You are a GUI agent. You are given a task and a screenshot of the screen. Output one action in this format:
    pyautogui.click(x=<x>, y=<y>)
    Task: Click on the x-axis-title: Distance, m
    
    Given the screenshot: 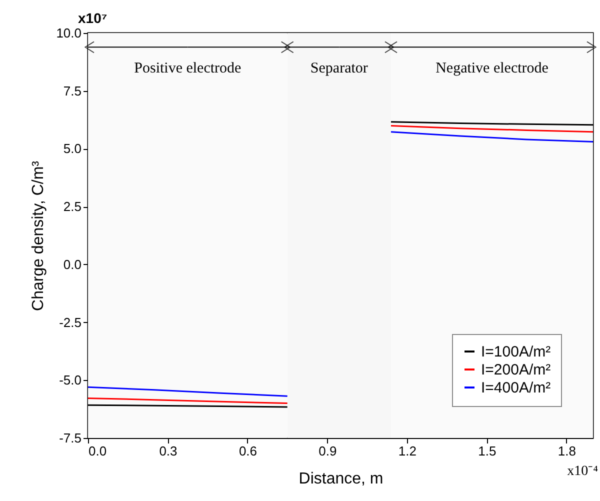 What is the action you would take?
    pyautogui.click(x=341, y=479)
    